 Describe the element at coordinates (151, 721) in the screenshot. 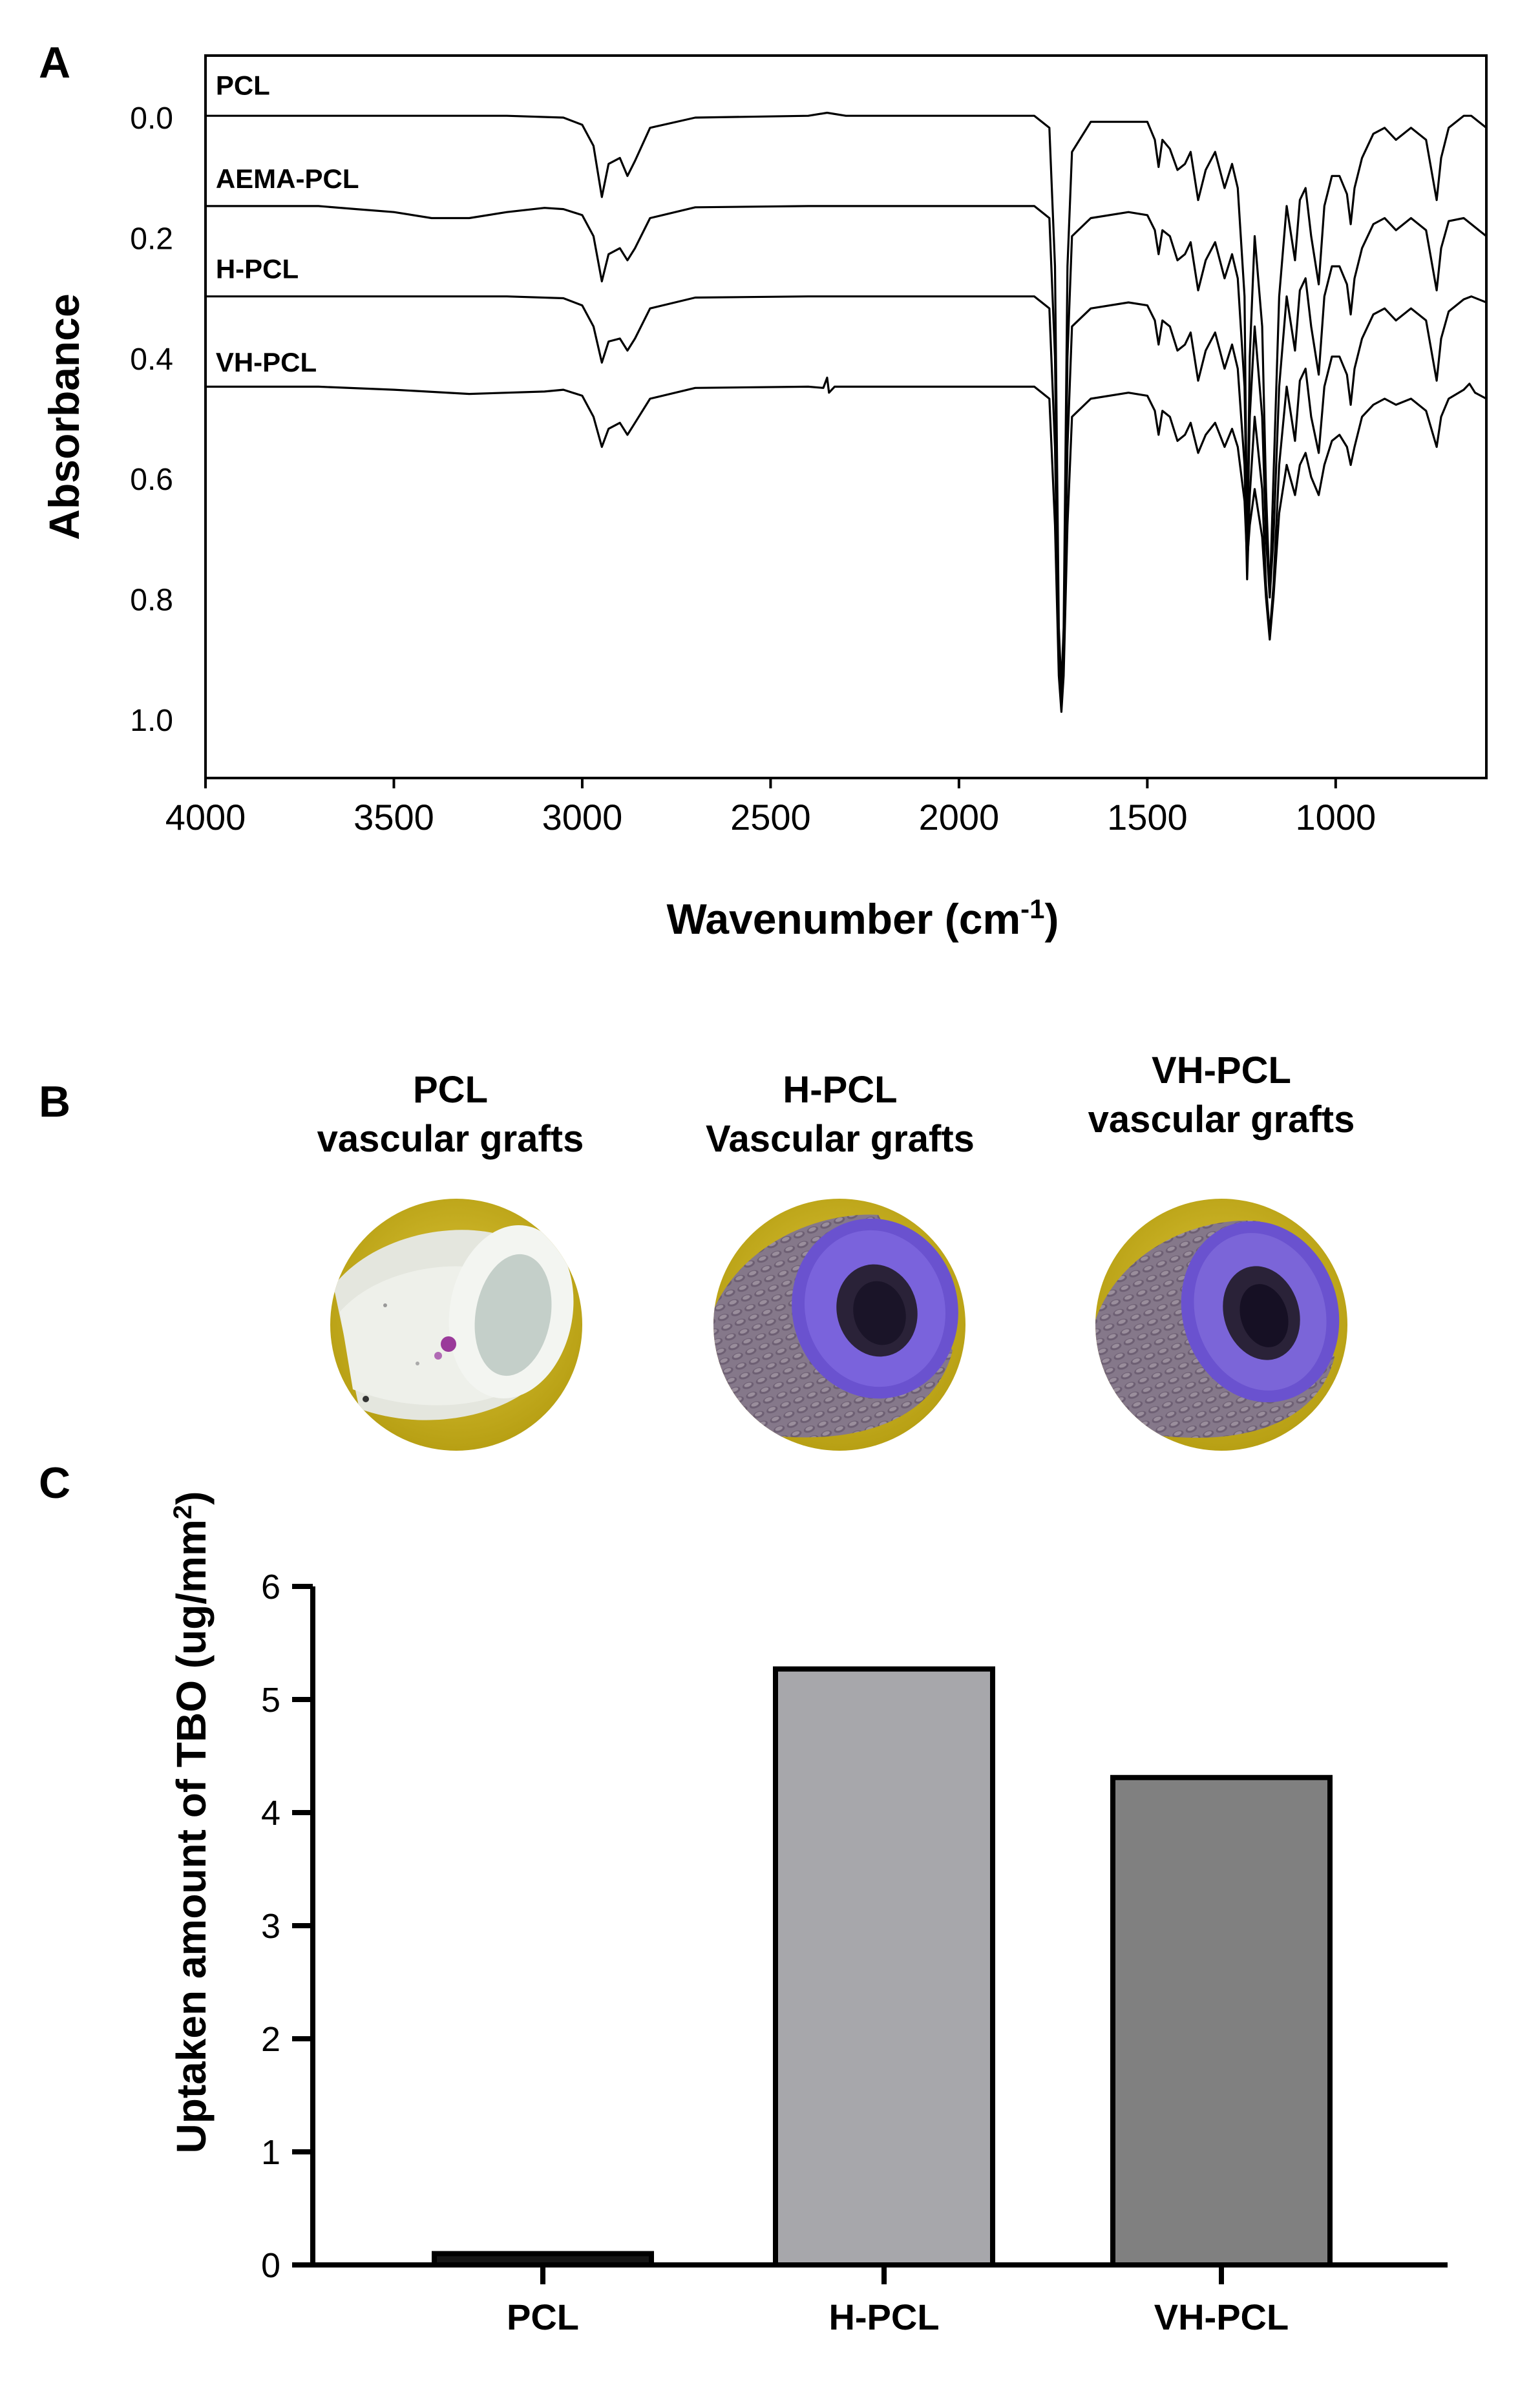

I see `ftir-y-tick-label: 1.0` at that location.